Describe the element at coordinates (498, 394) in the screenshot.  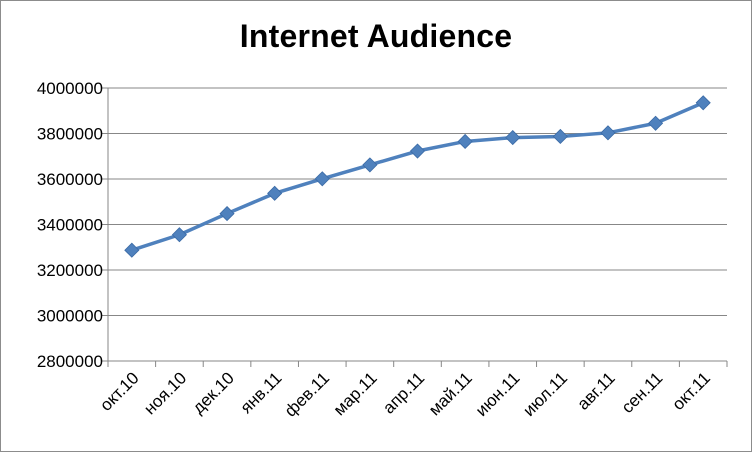
I see `x-tick-label: июн.11` at that location.